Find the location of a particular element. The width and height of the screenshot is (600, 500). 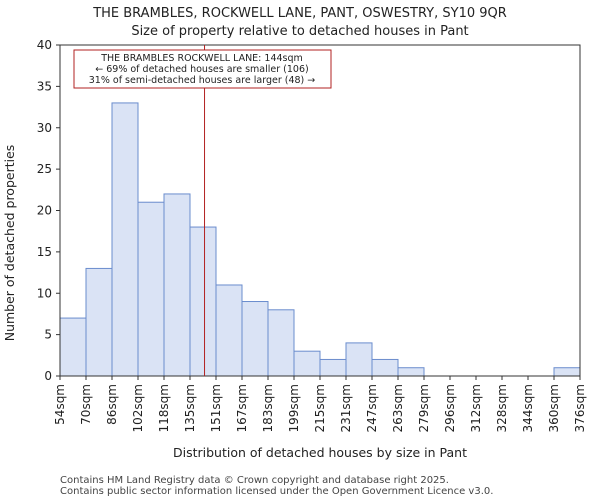

x-tick-label-86sqm: 86sqm is located at coordinates (112, 404).